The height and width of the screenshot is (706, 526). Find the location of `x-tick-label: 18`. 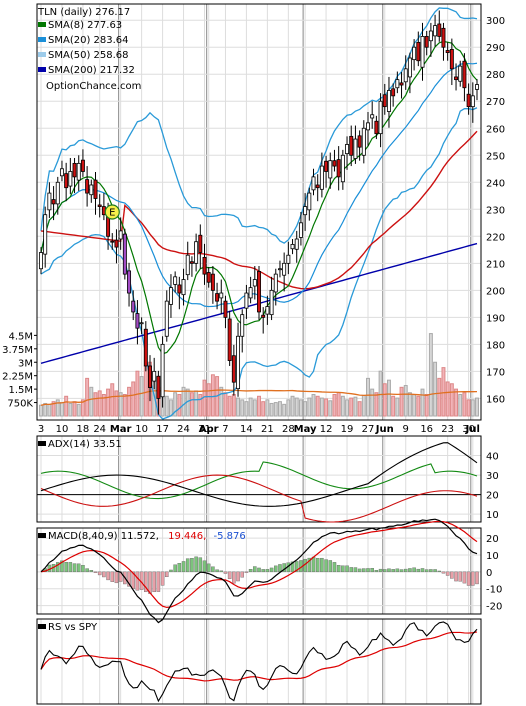

x-tick-label: 18 is located at coordinates (83, 429).